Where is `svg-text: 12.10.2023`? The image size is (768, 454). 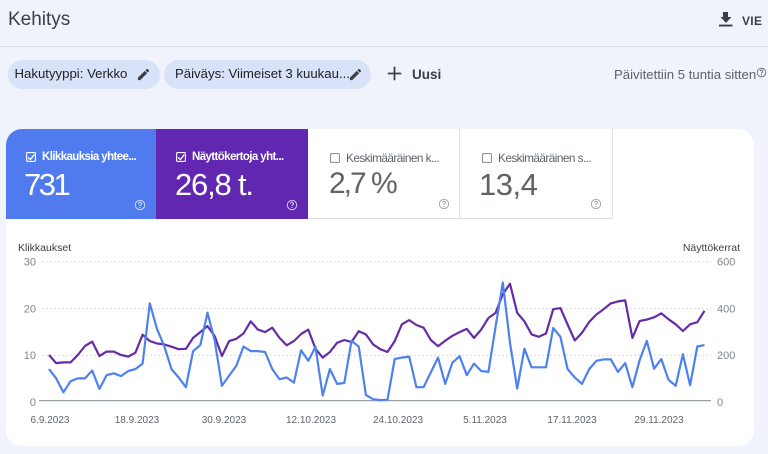 svg-text: 12.10.2023 is located at coordinates (311, 420).